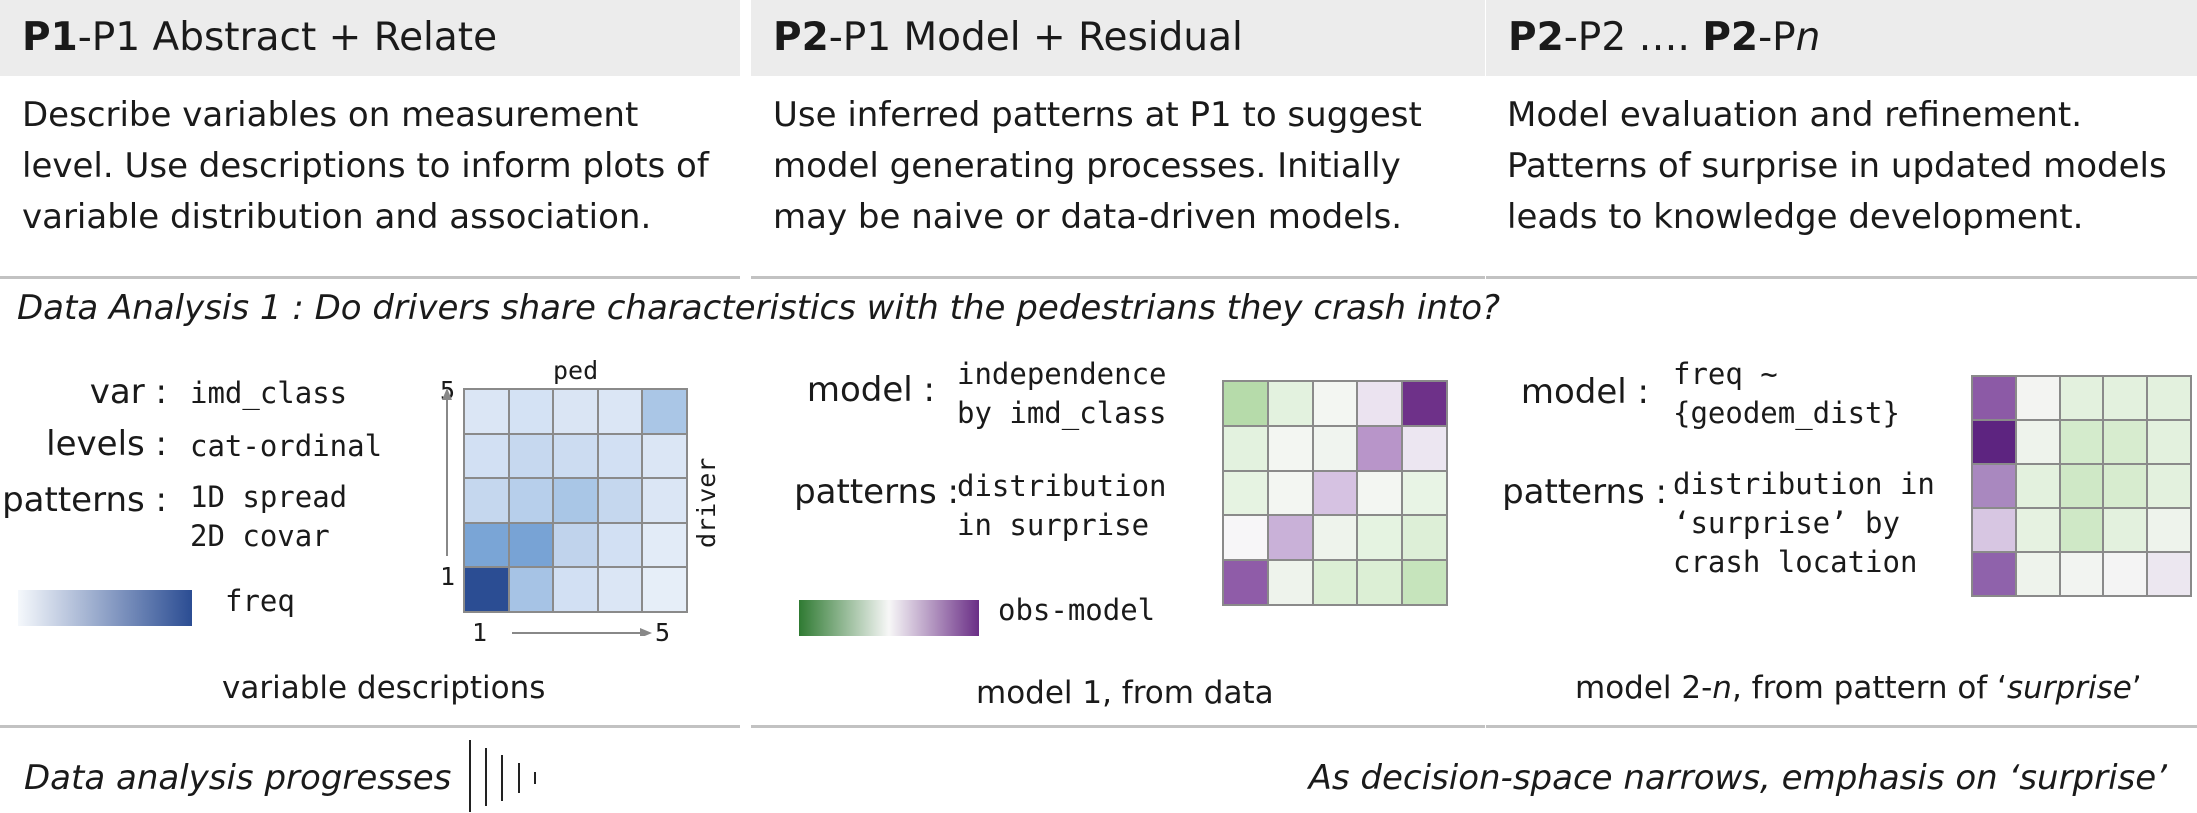 The image size is (2197, 813). What do you see at coordinates (260, 601) in the screenshot?
I see `panel1-legend-label: freq` at bounding box center [260, 601].